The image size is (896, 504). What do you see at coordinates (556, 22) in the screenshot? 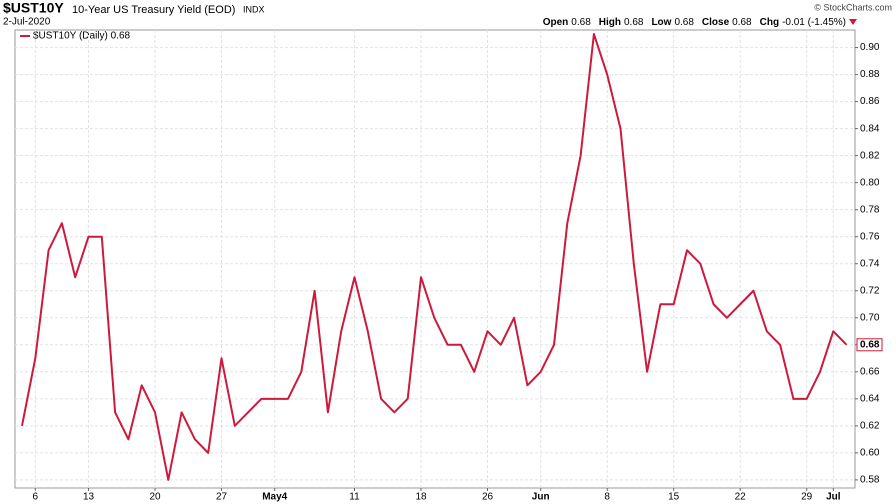
I see `quote-label: Open` at bounding box center [556, 22].